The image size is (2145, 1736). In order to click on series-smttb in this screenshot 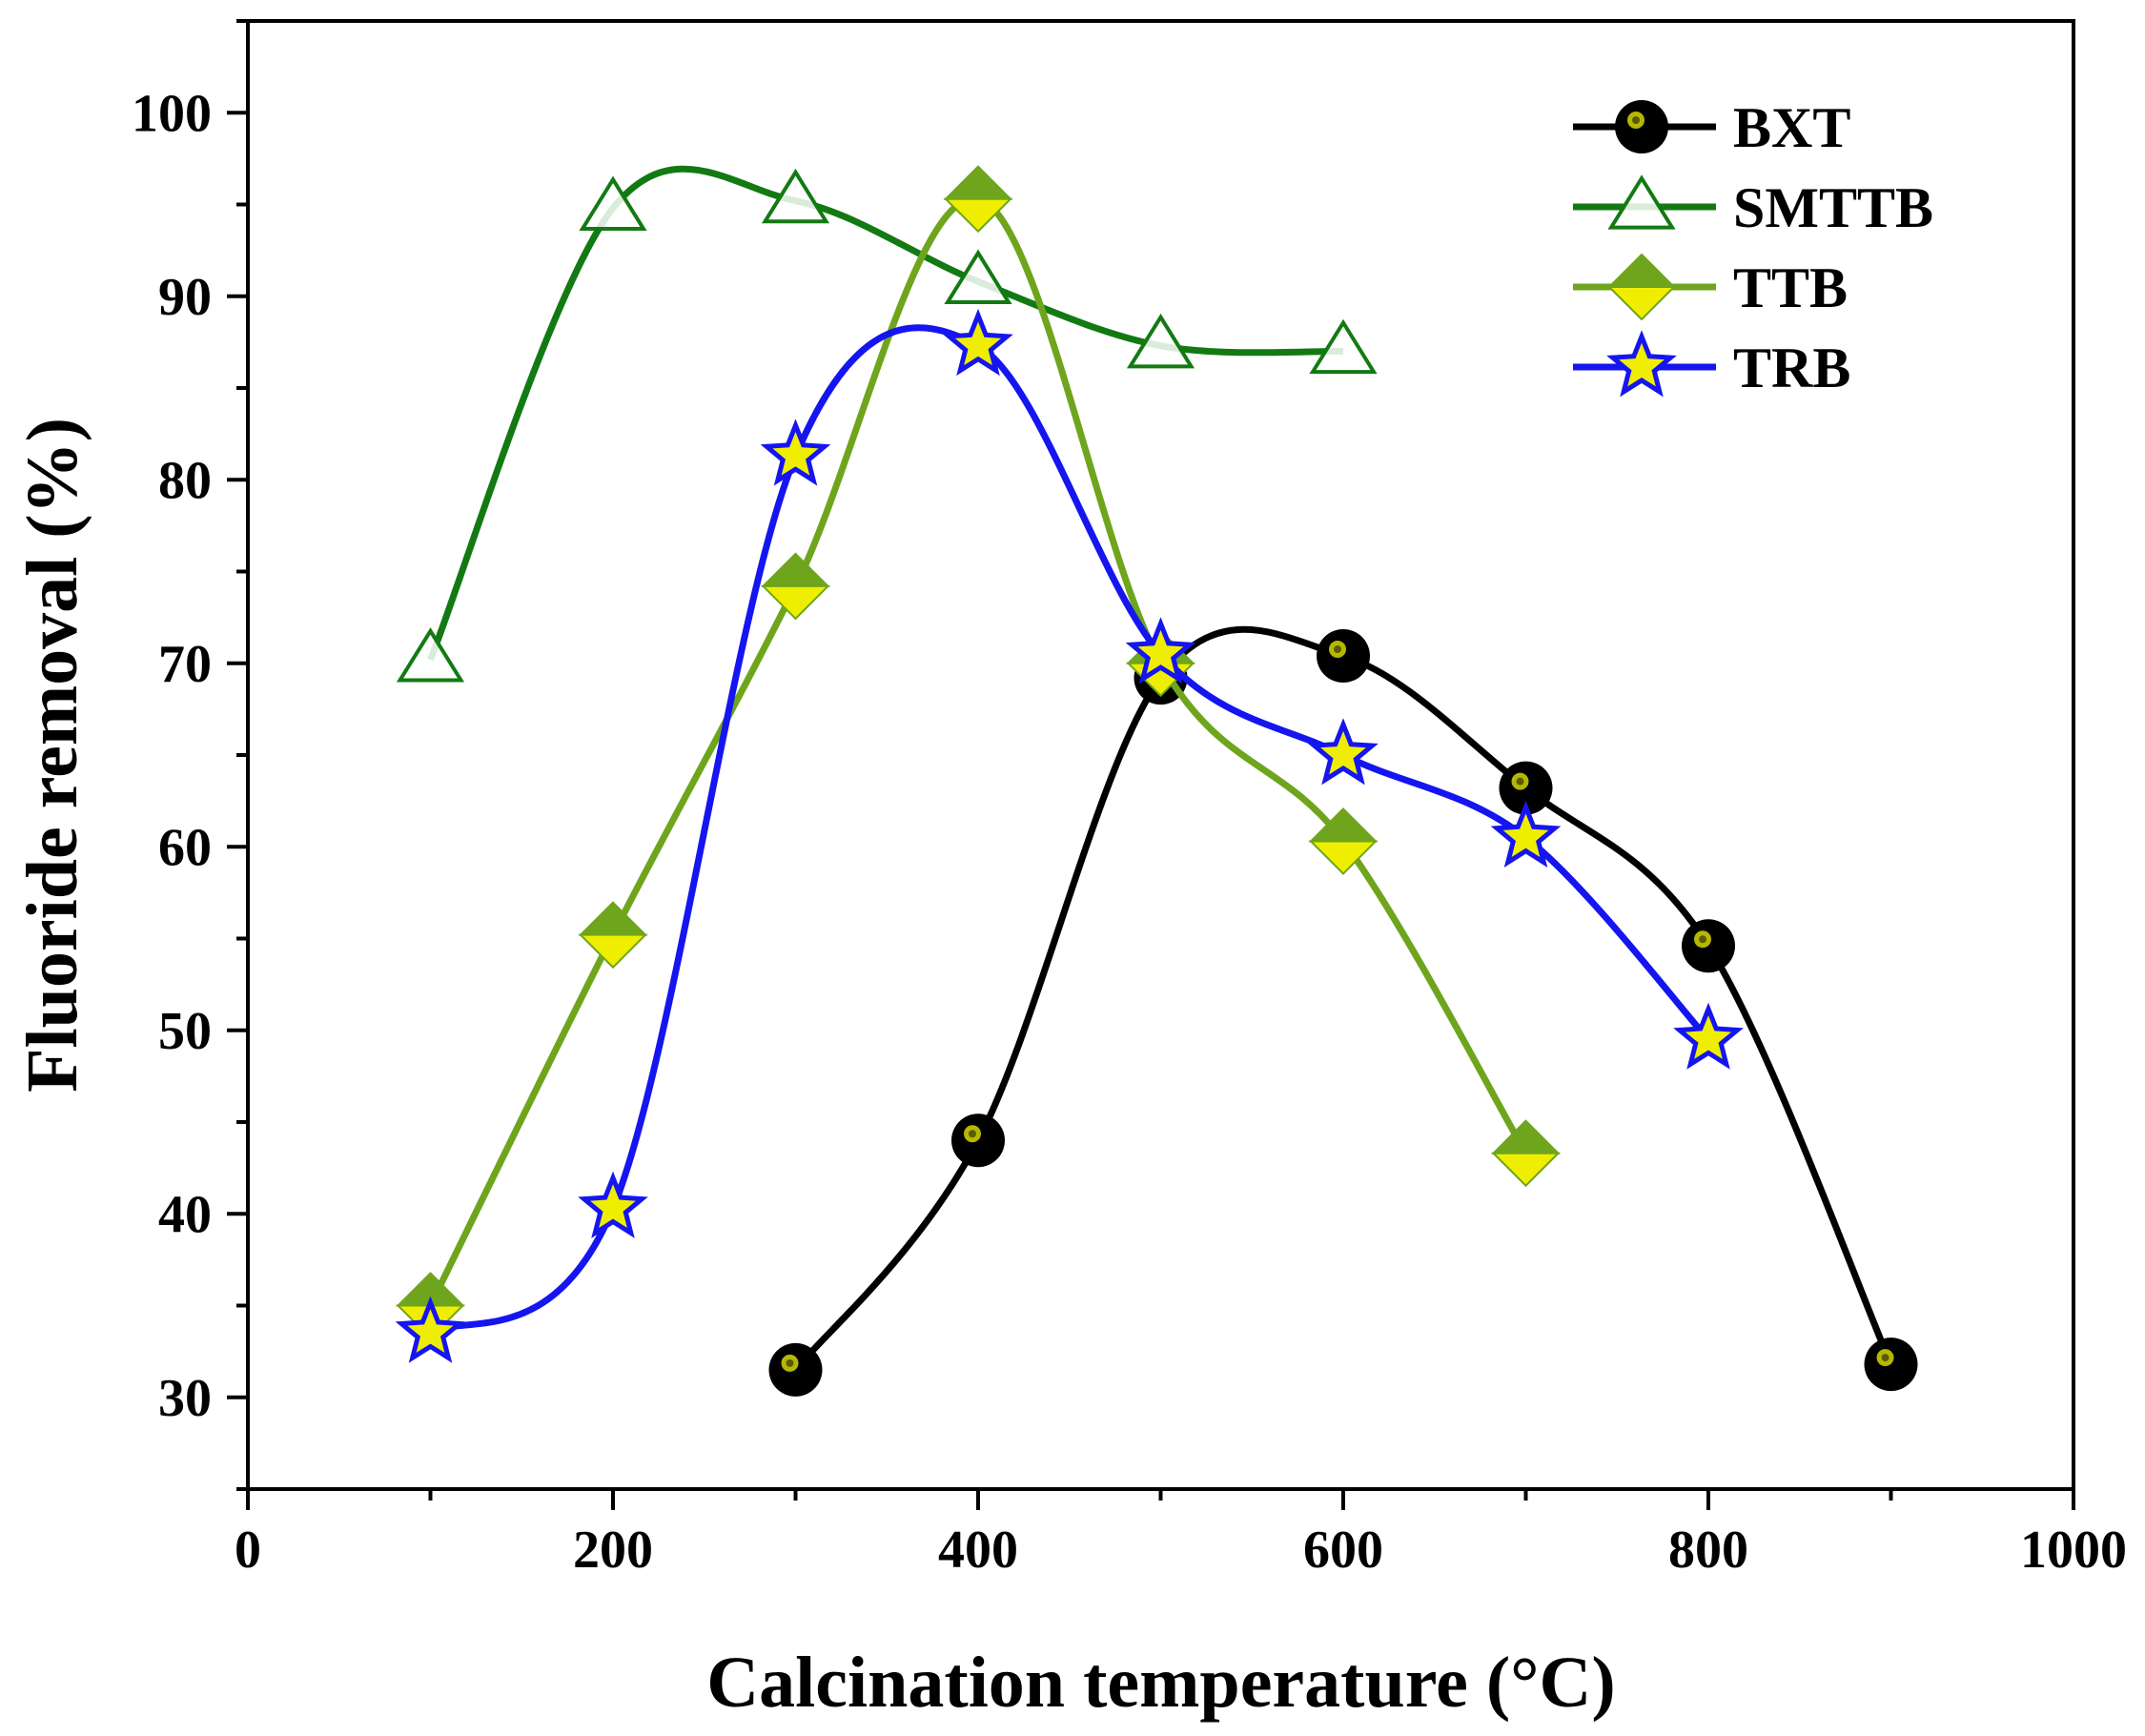, I will do `click(887, 424)`.